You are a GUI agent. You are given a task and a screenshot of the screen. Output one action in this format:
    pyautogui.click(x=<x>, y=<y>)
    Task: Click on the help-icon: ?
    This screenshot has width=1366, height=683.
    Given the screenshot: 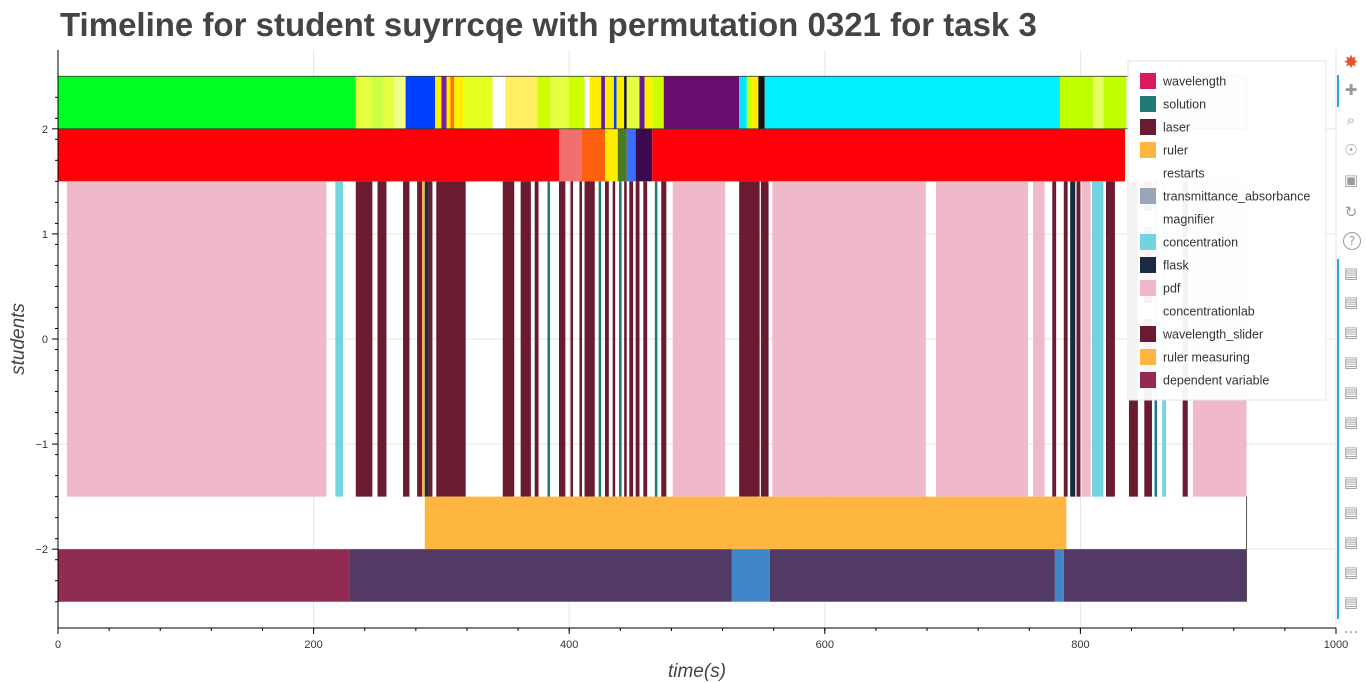 What is the action you would take?
    pyautogui.click(x=1352, y=241)
    